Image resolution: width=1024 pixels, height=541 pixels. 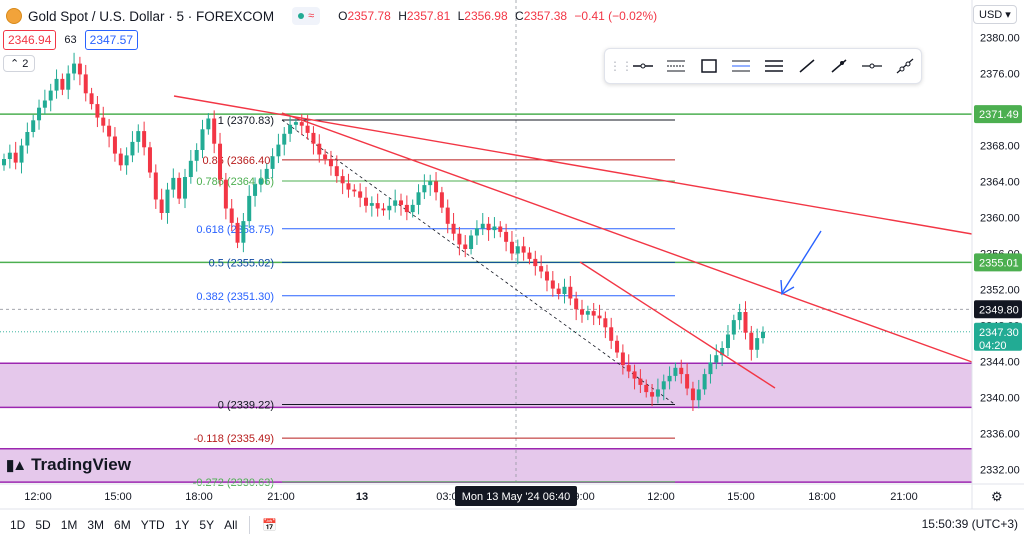 What do you see at coordinates (904, 497) in the screenshot?
I see `x-tick-label: 21:00` at bounding box center [904, 497].